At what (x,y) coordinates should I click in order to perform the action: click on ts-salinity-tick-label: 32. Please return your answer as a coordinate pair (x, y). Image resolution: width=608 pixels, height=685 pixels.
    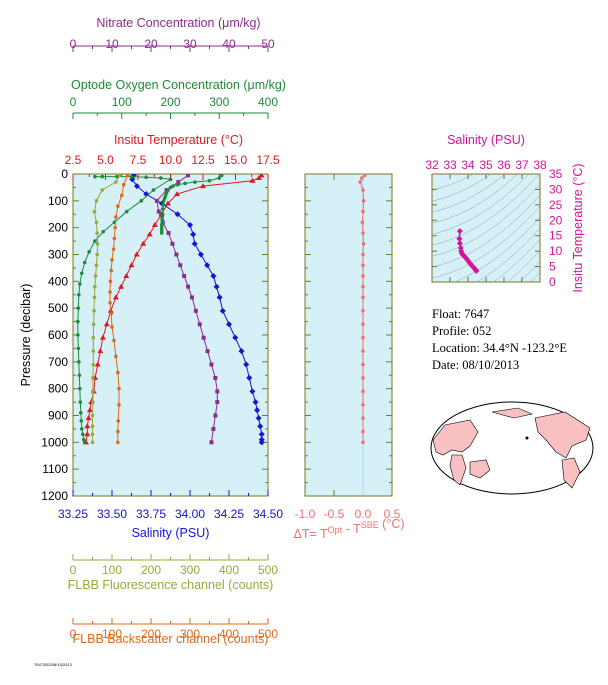
    Looking at the image, I should click on (432, 165).